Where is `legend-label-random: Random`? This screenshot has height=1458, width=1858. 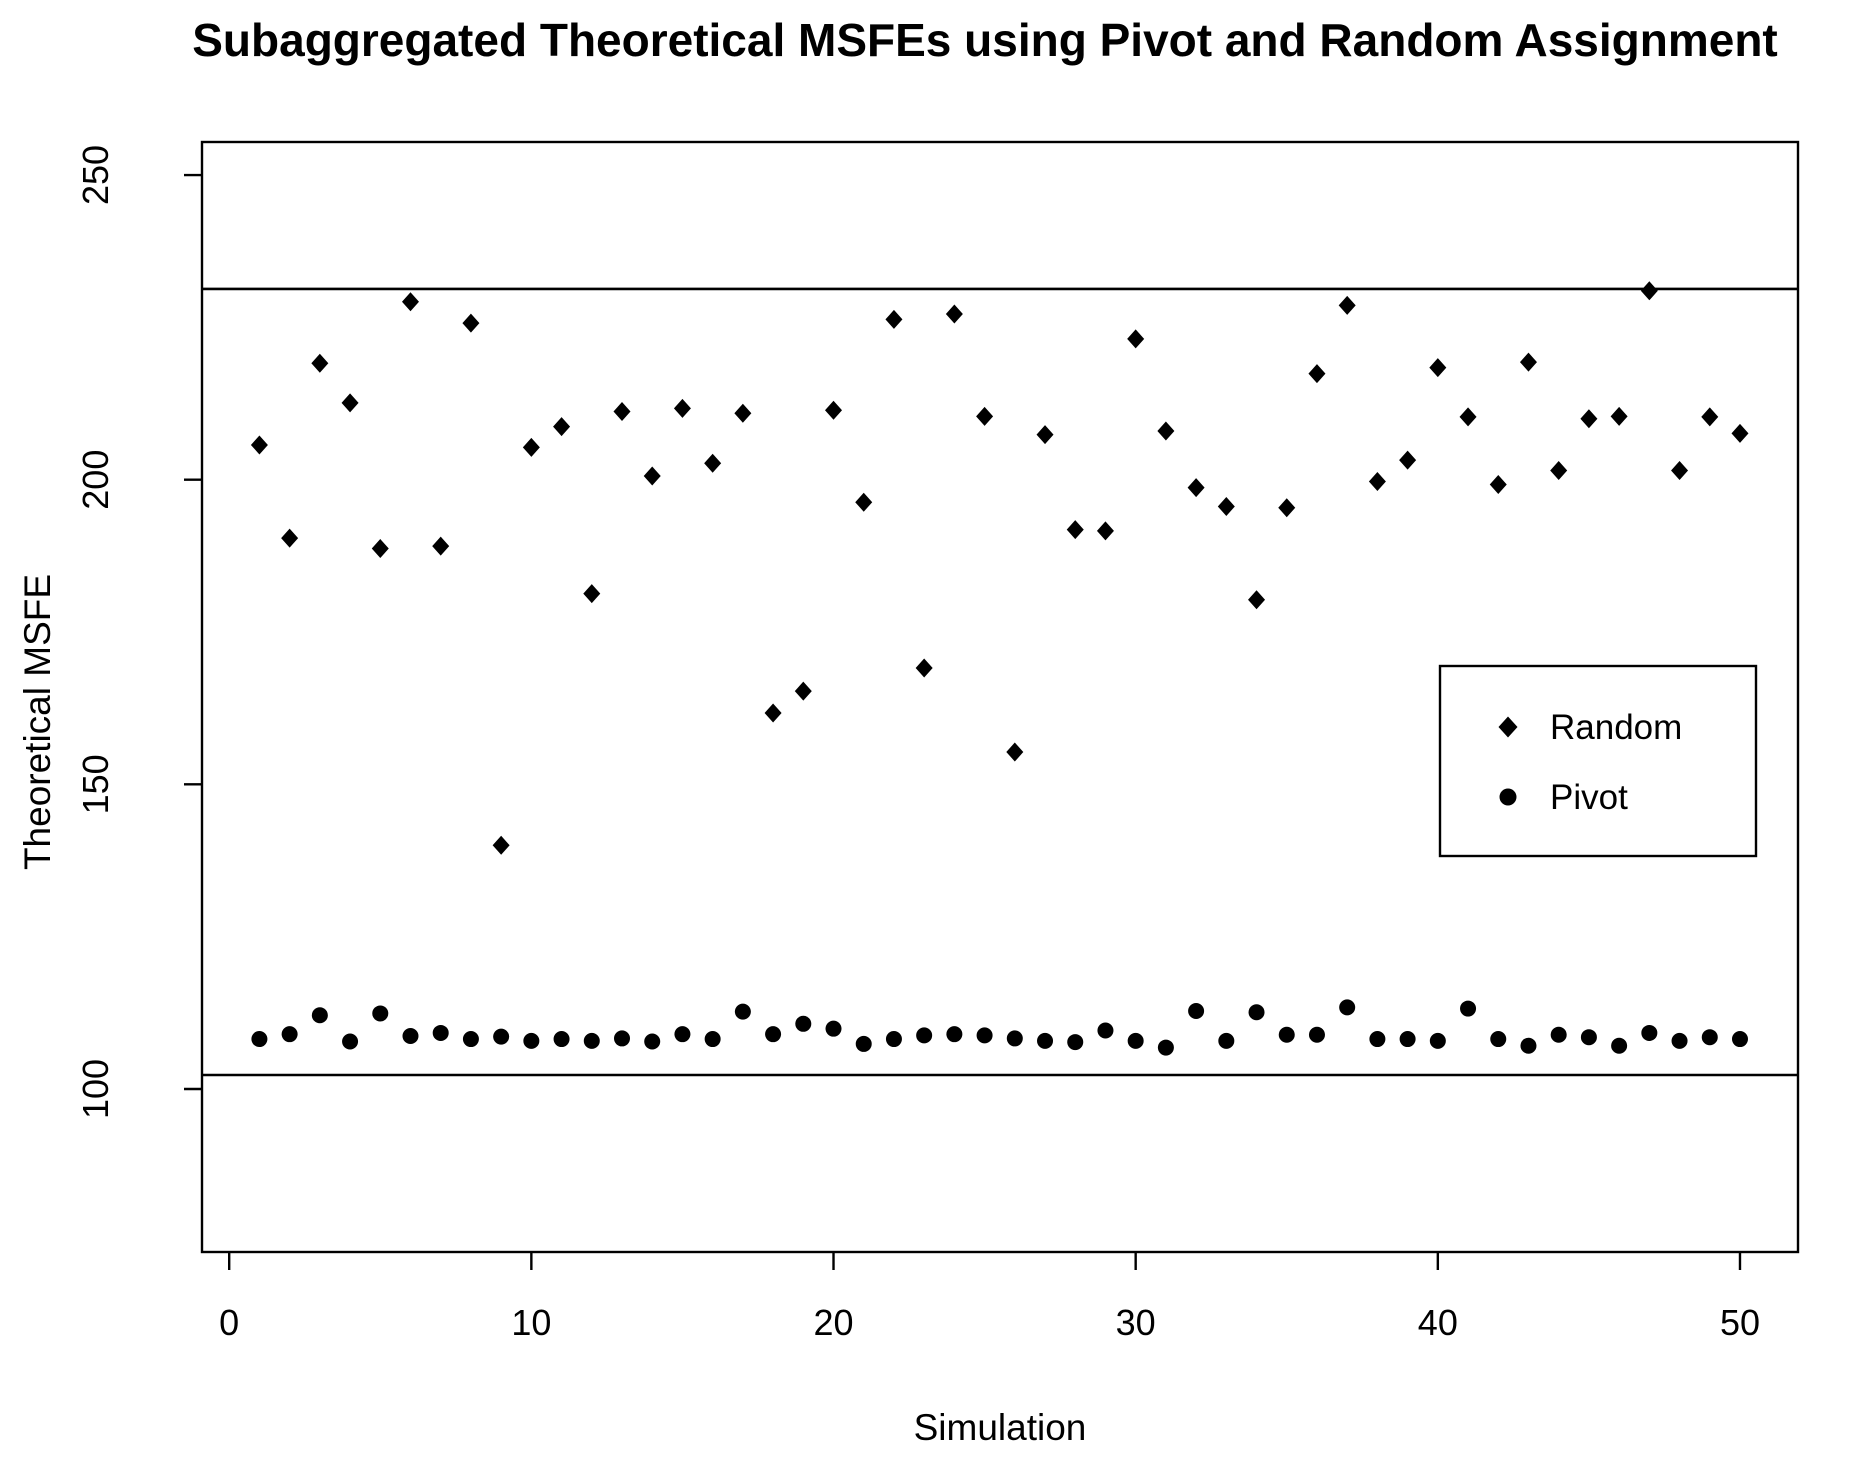
legend-label-random: Random is located at coordinates (1616, 727).